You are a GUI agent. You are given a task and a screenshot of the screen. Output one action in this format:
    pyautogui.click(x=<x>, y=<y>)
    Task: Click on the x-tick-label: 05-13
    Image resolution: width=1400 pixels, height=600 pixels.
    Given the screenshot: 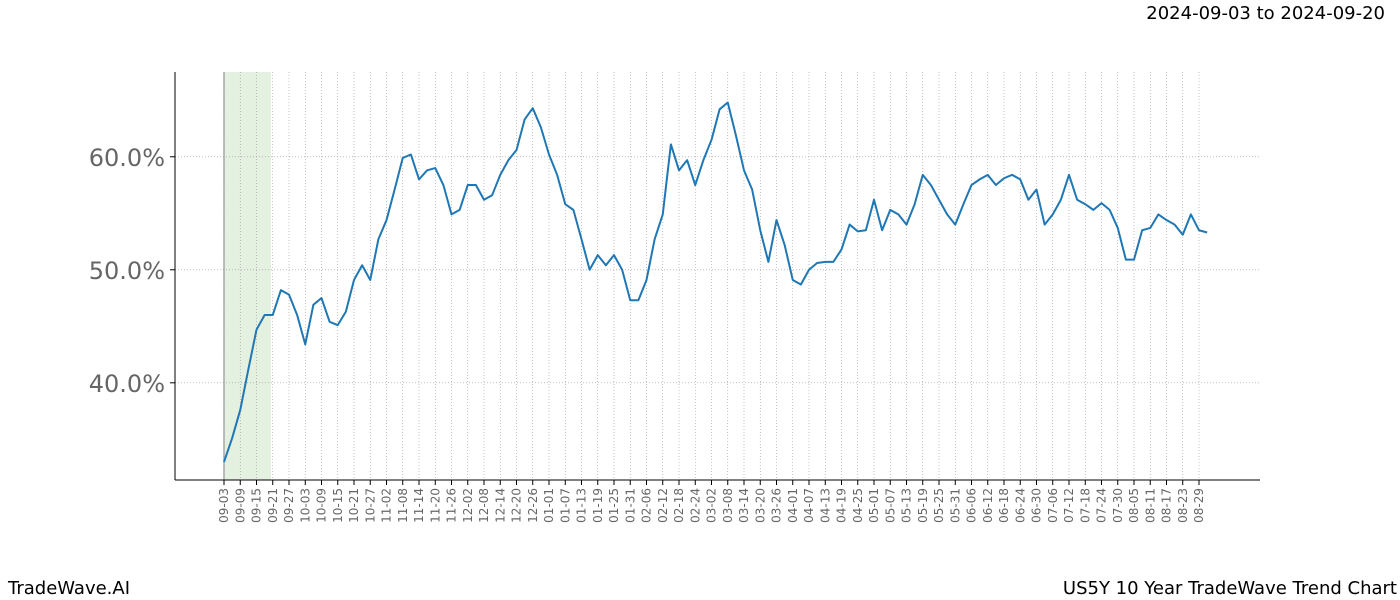 What is the action you would take?
    pyautogui.click(x=907, y=505)
    